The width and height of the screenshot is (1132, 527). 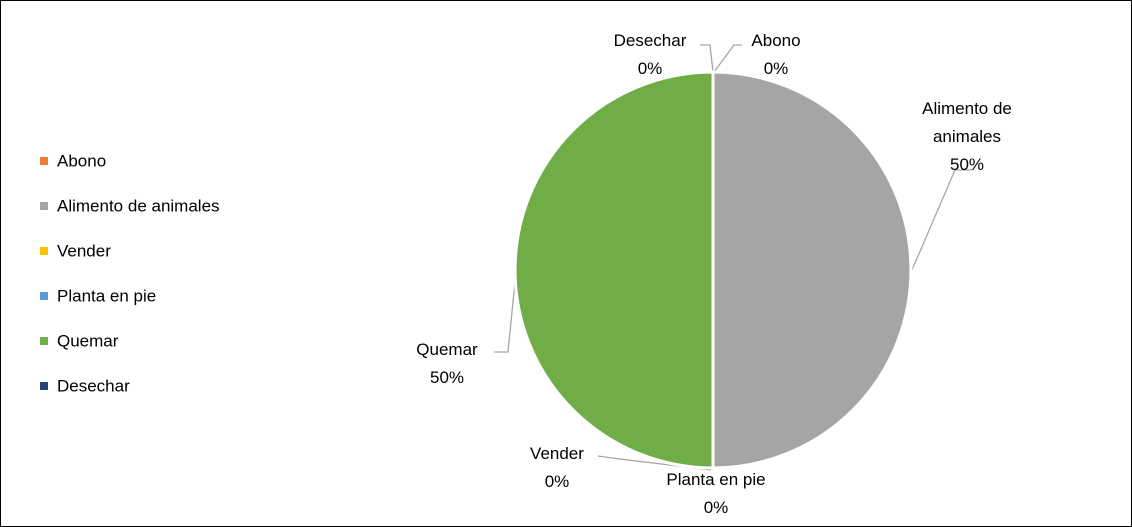 I want to click on legend-label: Quemar, so click(x=88, y=340).